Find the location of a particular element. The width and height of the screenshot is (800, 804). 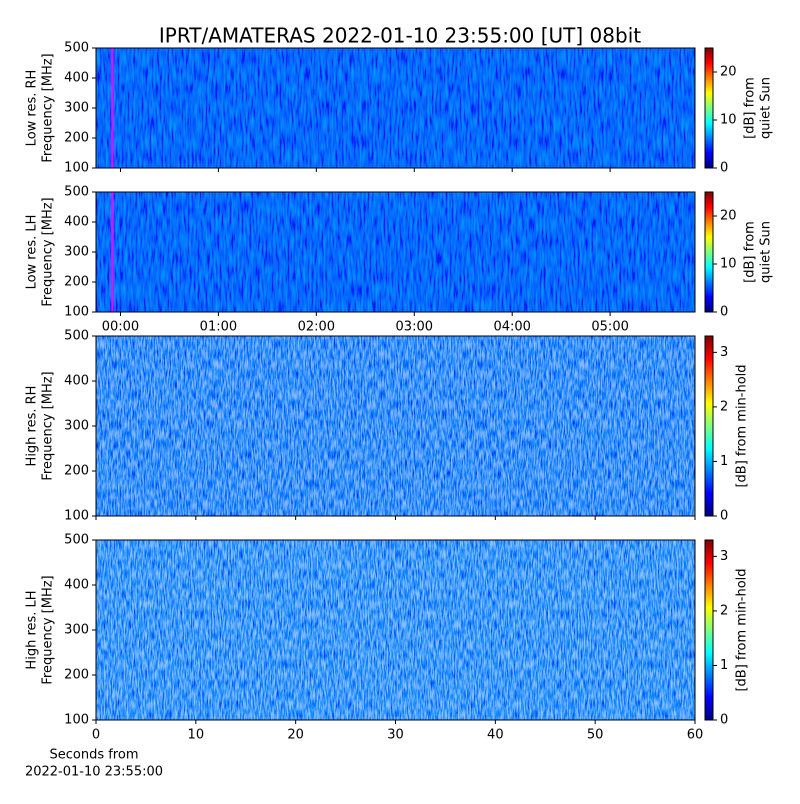

x-tick-label: 02:00 is located at coordinates (316, 327).